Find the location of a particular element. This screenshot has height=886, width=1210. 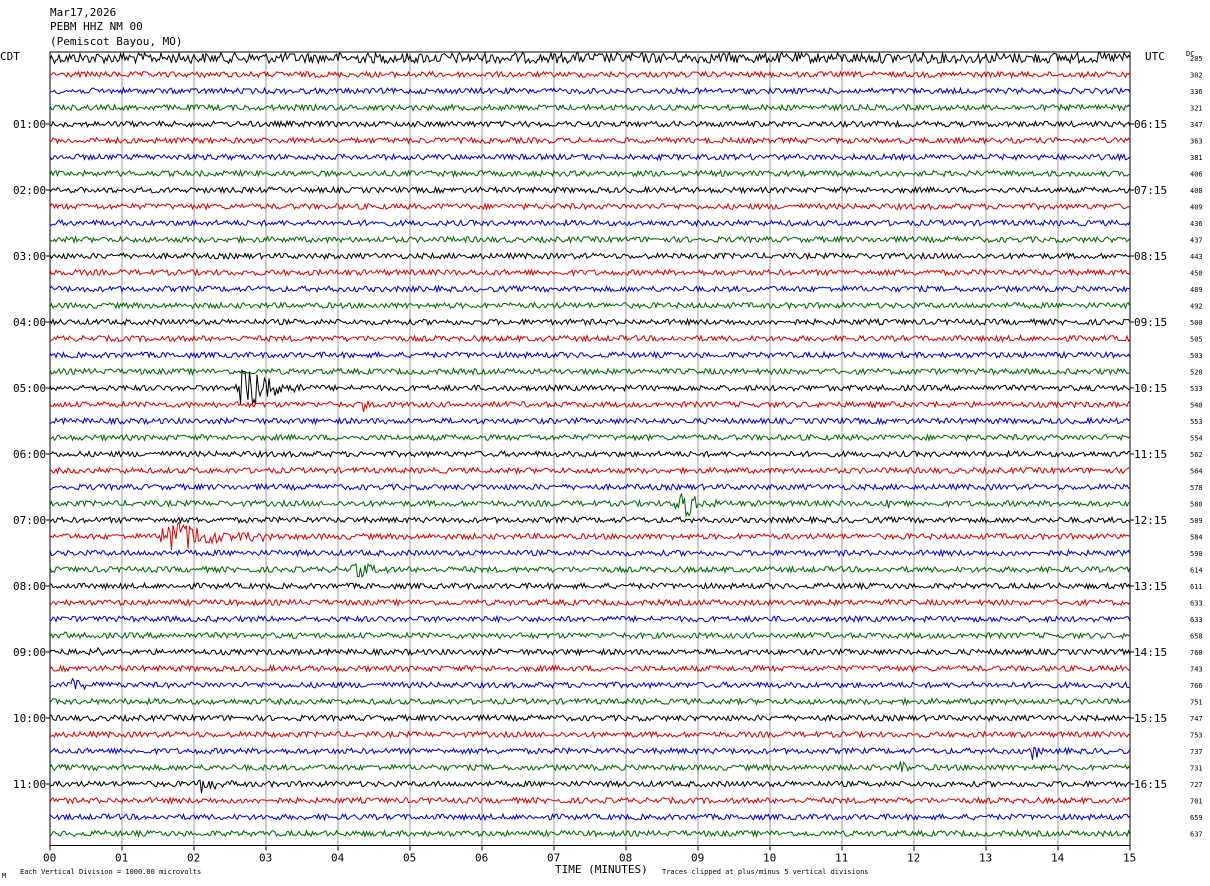

right-hour-label: 12:15 is located at coordinates (1150, 520).